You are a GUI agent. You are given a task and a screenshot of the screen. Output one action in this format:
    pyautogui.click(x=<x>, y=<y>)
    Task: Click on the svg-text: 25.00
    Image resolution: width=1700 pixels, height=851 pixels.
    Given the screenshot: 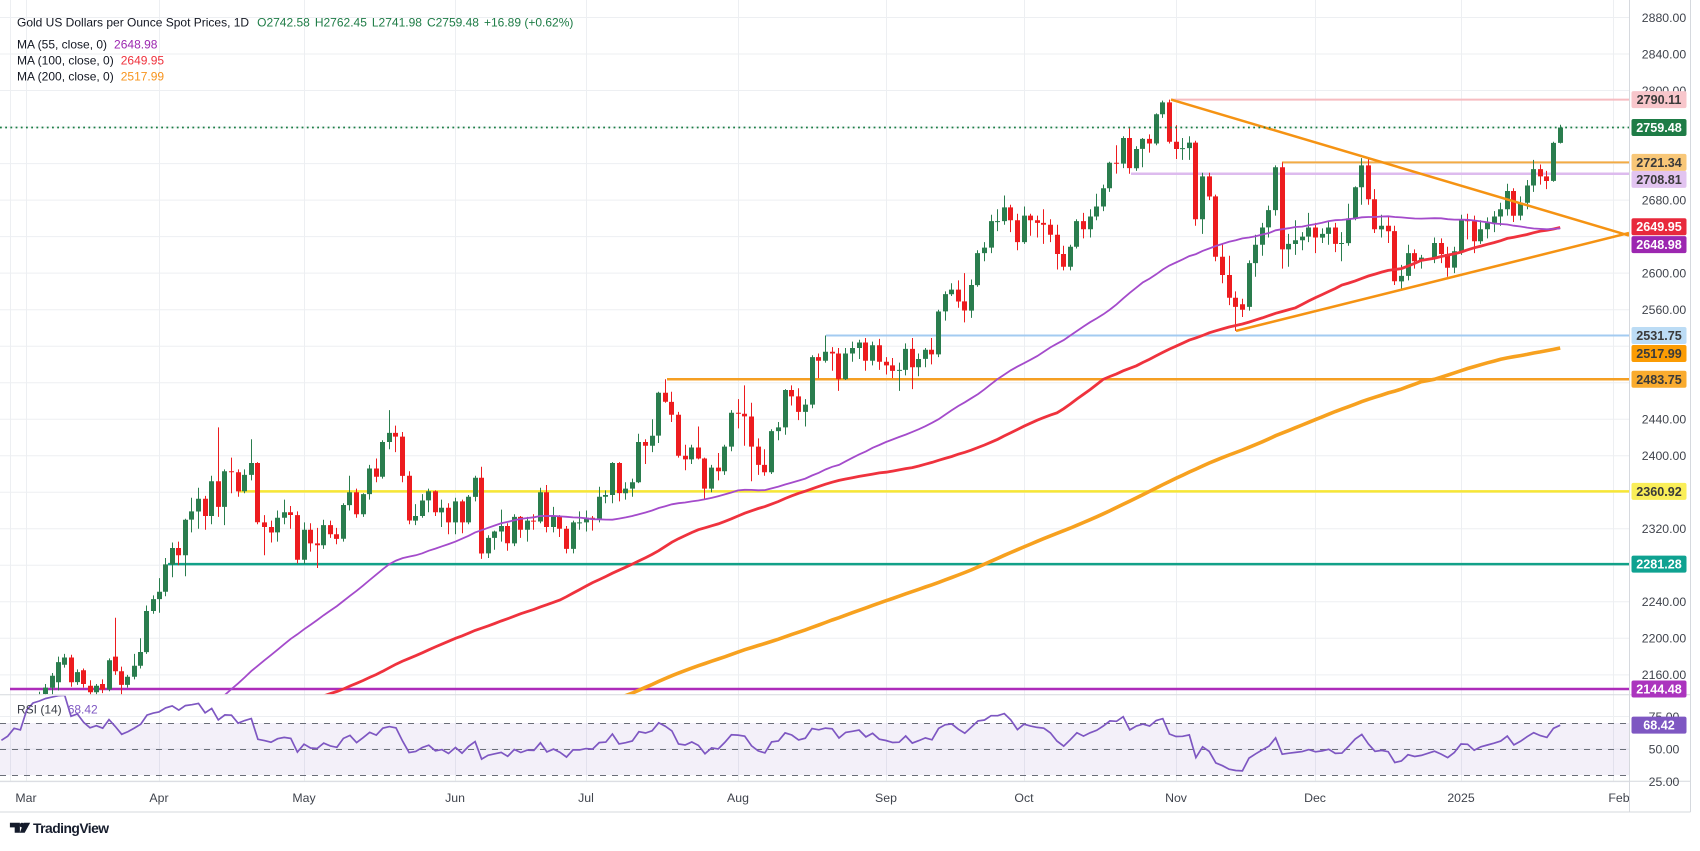 What is the action you would take?
    pyautogui.click(x=1664, y=782)
    